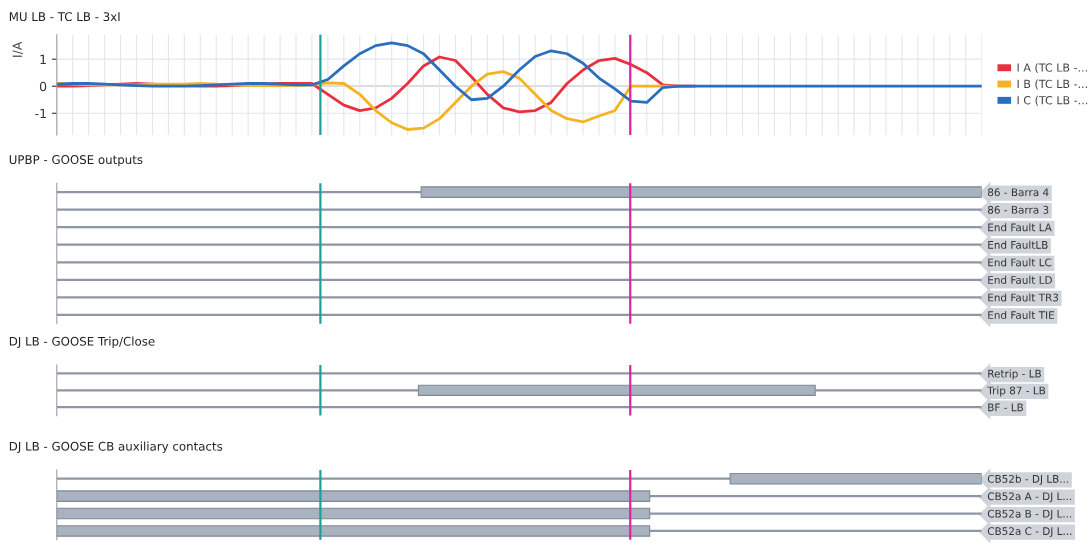 The width and height of the screenshot is (1092, 544). Describe the element at coordinates (17, 49) in the screenshot. I see `y-axis-title: I/A` at that location.